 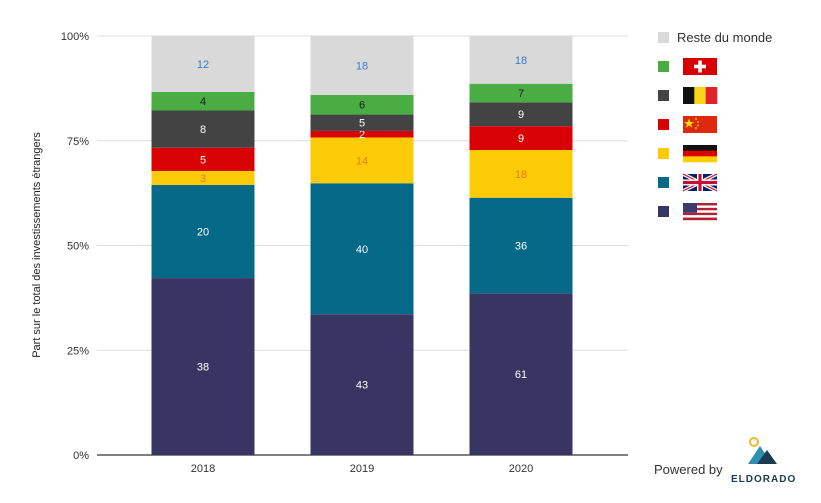 I want to click on bar-segment-rest-2020, so click(x=521, y=60).